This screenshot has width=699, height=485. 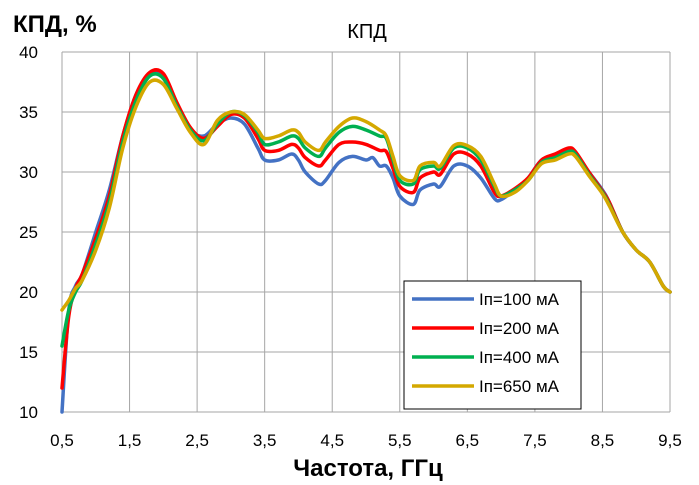 What do you see at coordinates (28, 52) in the screenshot?
I see `y-tick-label: 40` at bounding box center [28, 52].